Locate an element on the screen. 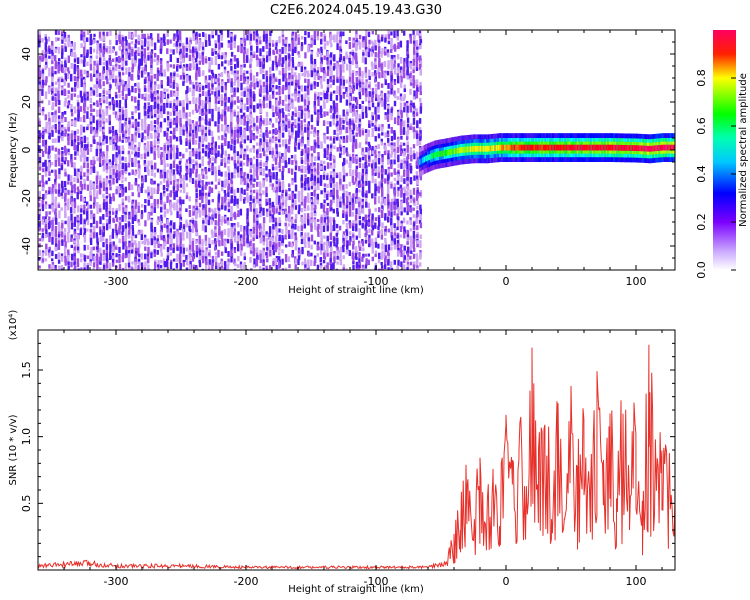 This screenshot has height=600, width=750. chart-title: C2E6.2024.045.19.43.G30 is located at coordinates (356, 10).